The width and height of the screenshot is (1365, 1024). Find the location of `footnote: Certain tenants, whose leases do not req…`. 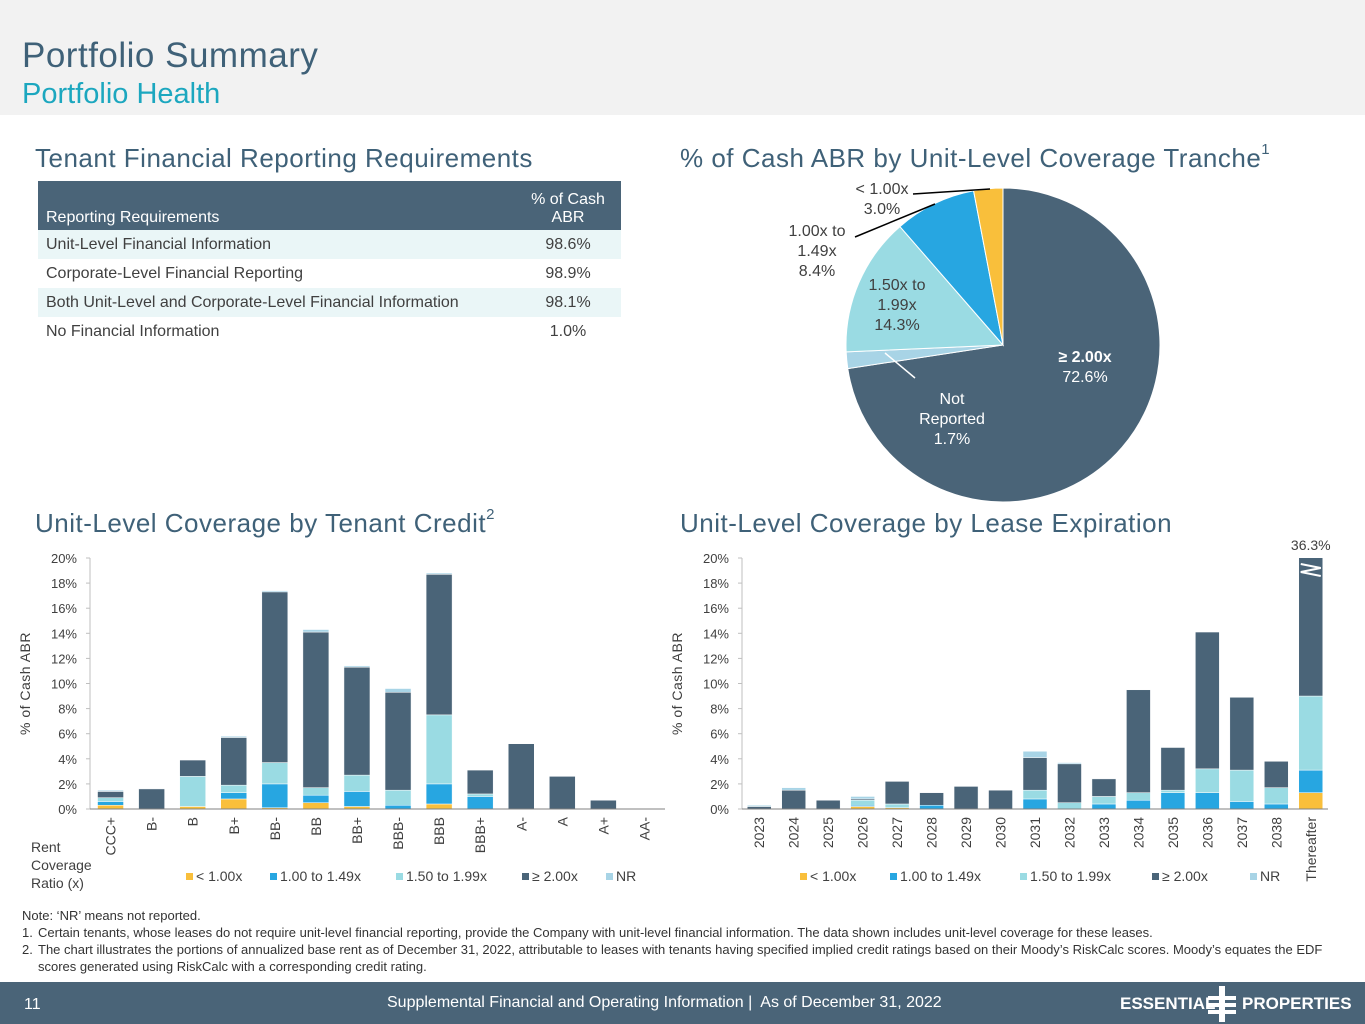

footnote: Certain tenants, whose leases do not req… is located at coordinates (595, 932).